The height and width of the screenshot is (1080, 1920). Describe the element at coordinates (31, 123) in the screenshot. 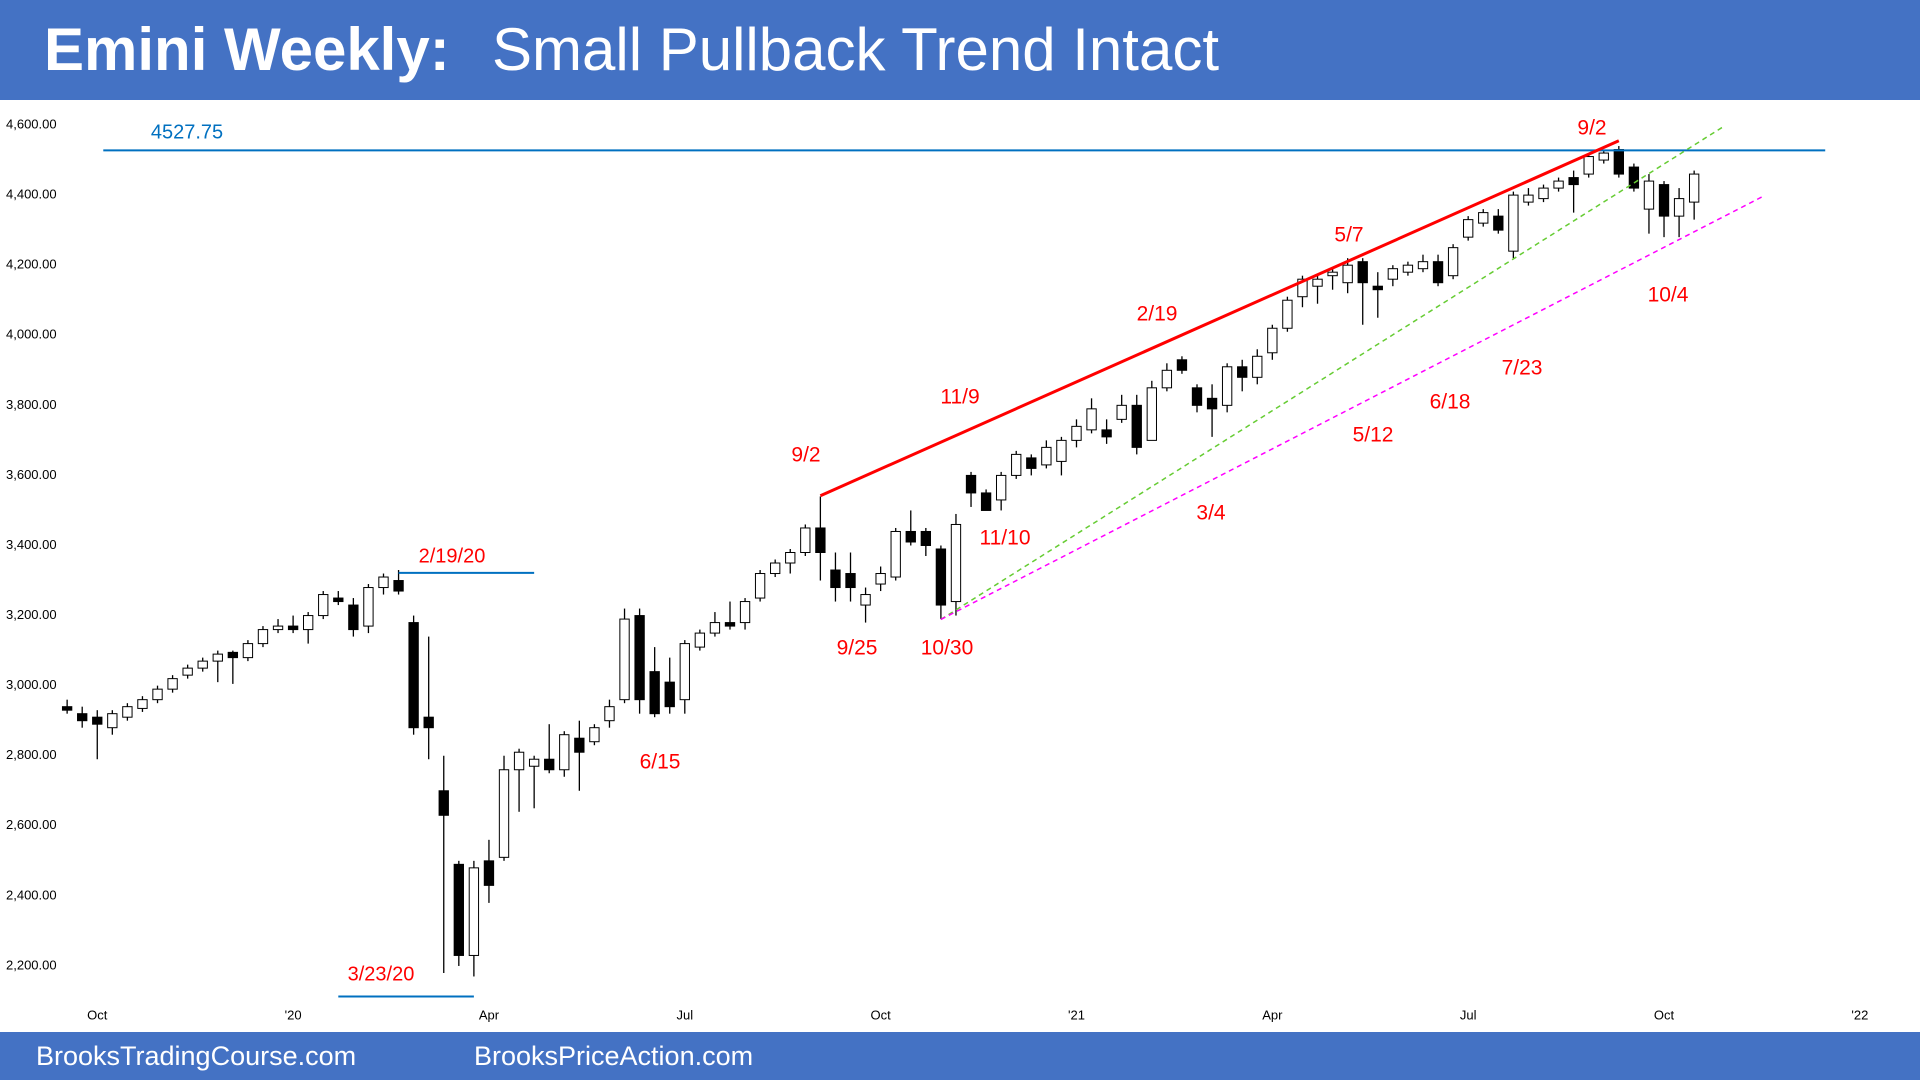

I see `y-tick-label: 4,600.00` at that location.